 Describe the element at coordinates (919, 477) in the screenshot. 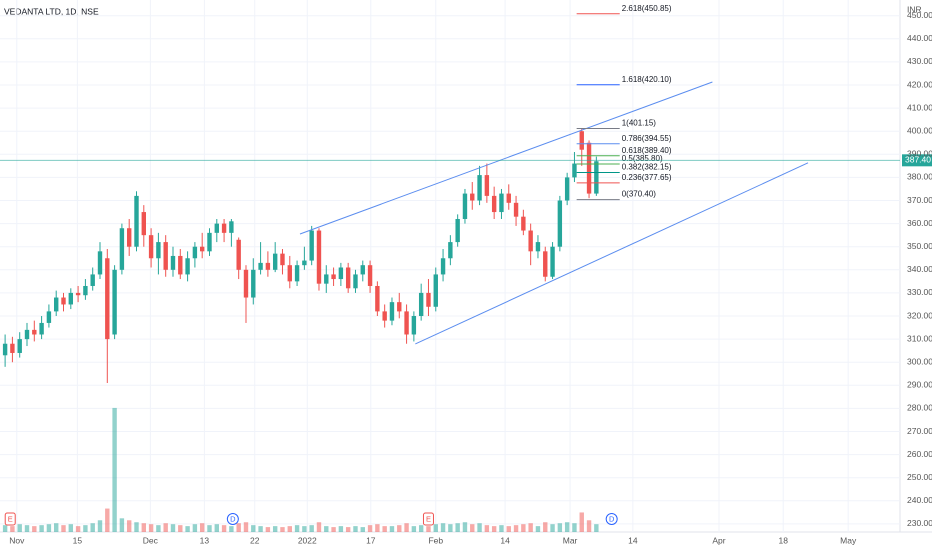

I see `y-tick-label: 250.00` at that location.